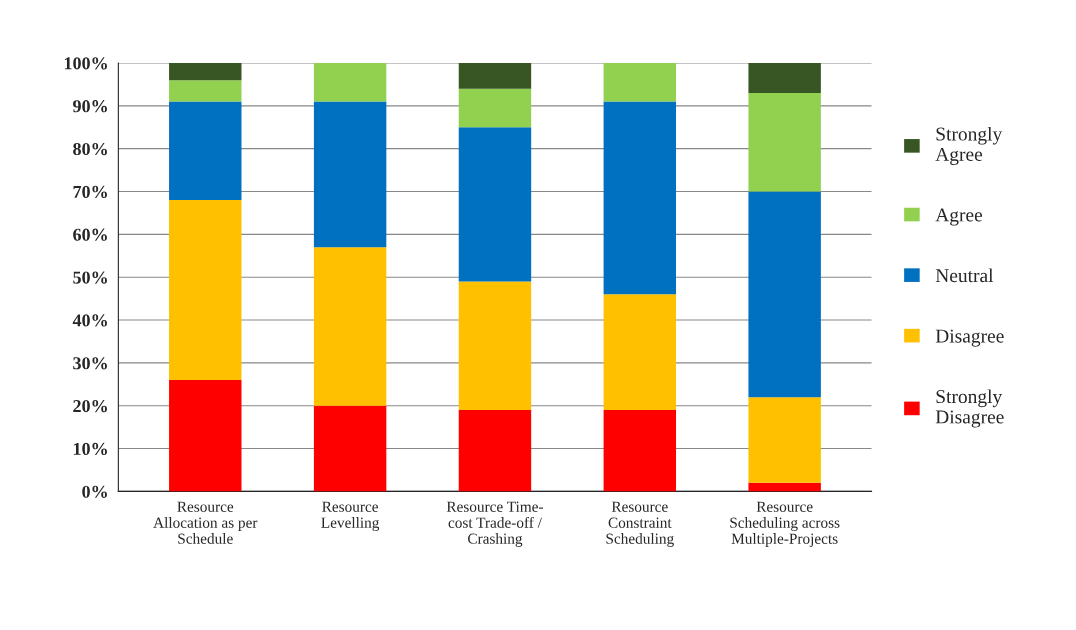 The width and height of the screenshot is (1076, 630). What do you see at coordinates (89, 320) in the screenshot?
I see `y-tick-label: 40%` at bounding box center [89, 320].